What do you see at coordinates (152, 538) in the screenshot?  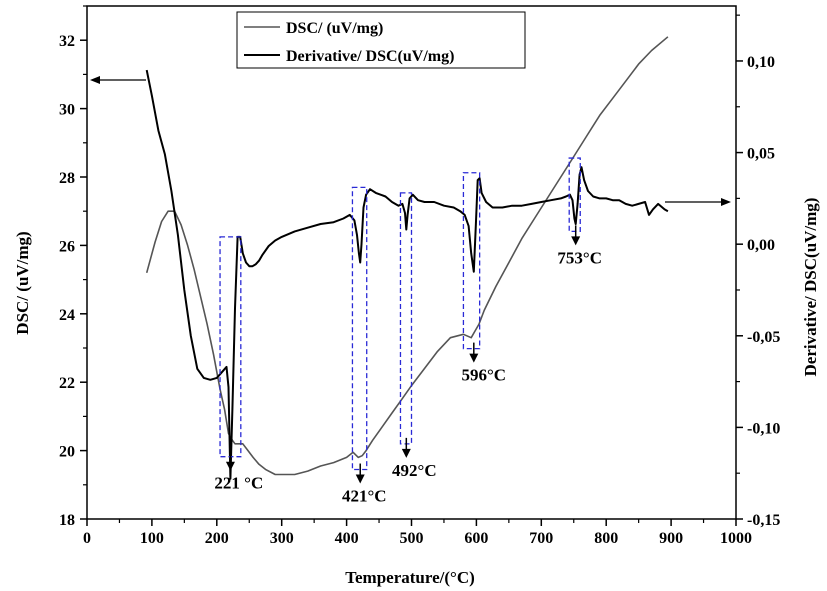 I see `x-tick-label-100: 100` at bounding box center [152, 538].